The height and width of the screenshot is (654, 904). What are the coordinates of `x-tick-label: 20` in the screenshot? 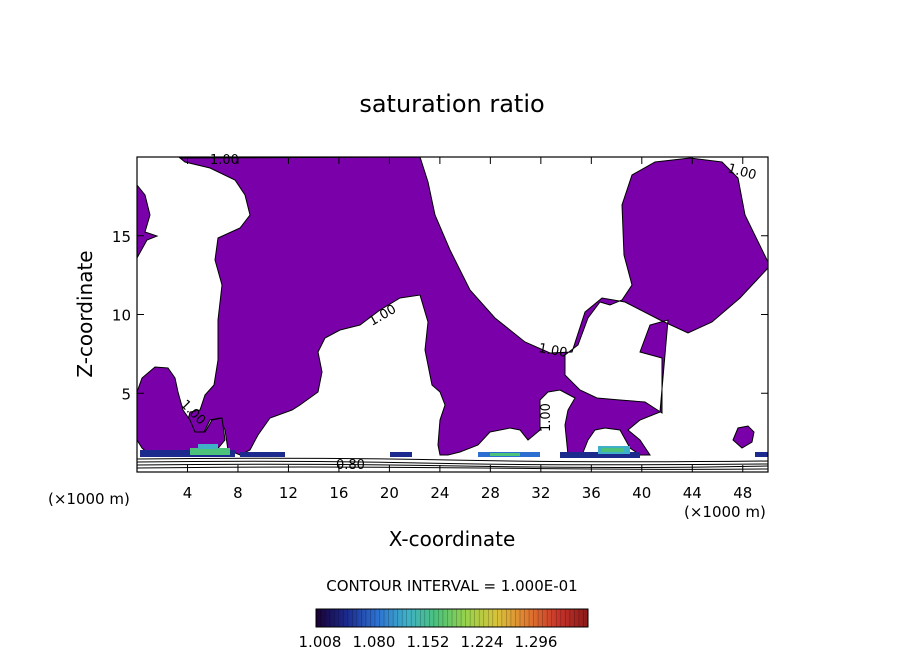 It's located at (389, 493).